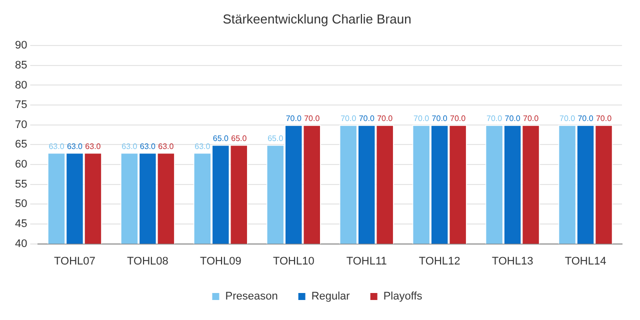 Image resolution: width=640 pixels, height=320 pixels. I want to click on y-tick-label: 50, so click(21, 204).